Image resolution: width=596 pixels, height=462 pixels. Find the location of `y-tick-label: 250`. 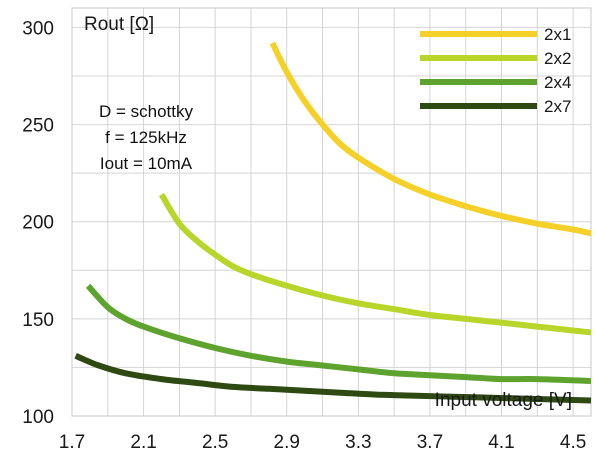

y-tick-label: 250 is located at coordinates (38, 126).